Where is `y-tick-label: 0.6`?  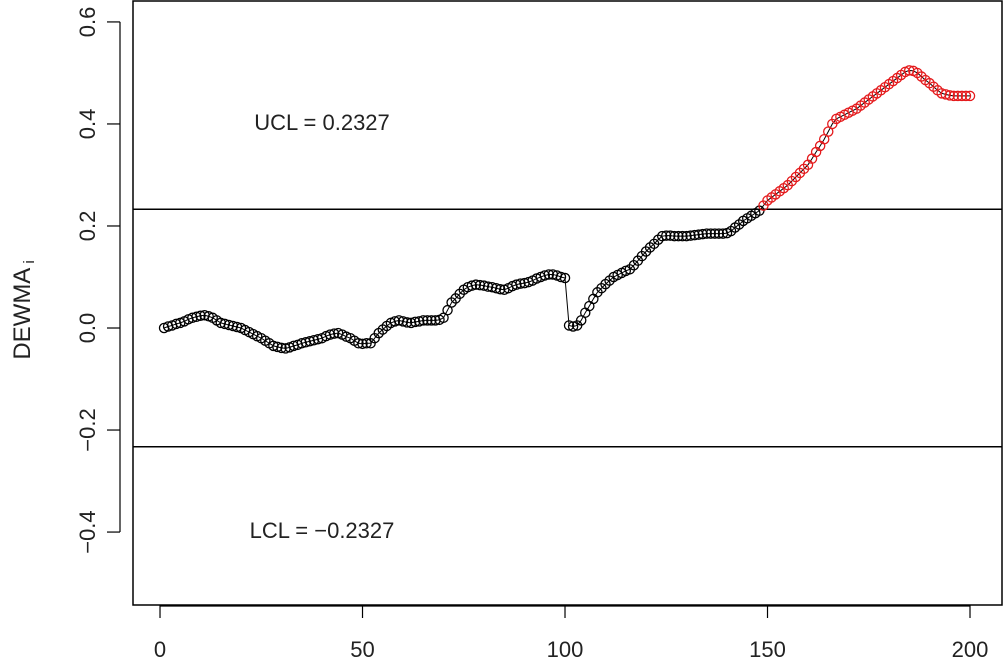 y-tick-label: 0.6 is located at coordinates (87, 22).